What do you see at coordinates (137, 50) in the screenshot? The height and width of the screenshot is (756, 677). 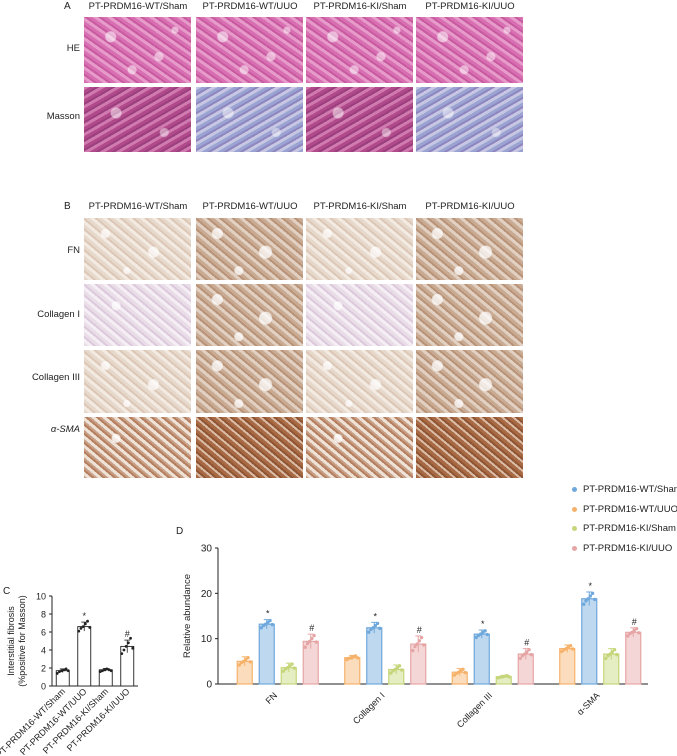 I see `he-micrograph` at bounding box center [137, 50].